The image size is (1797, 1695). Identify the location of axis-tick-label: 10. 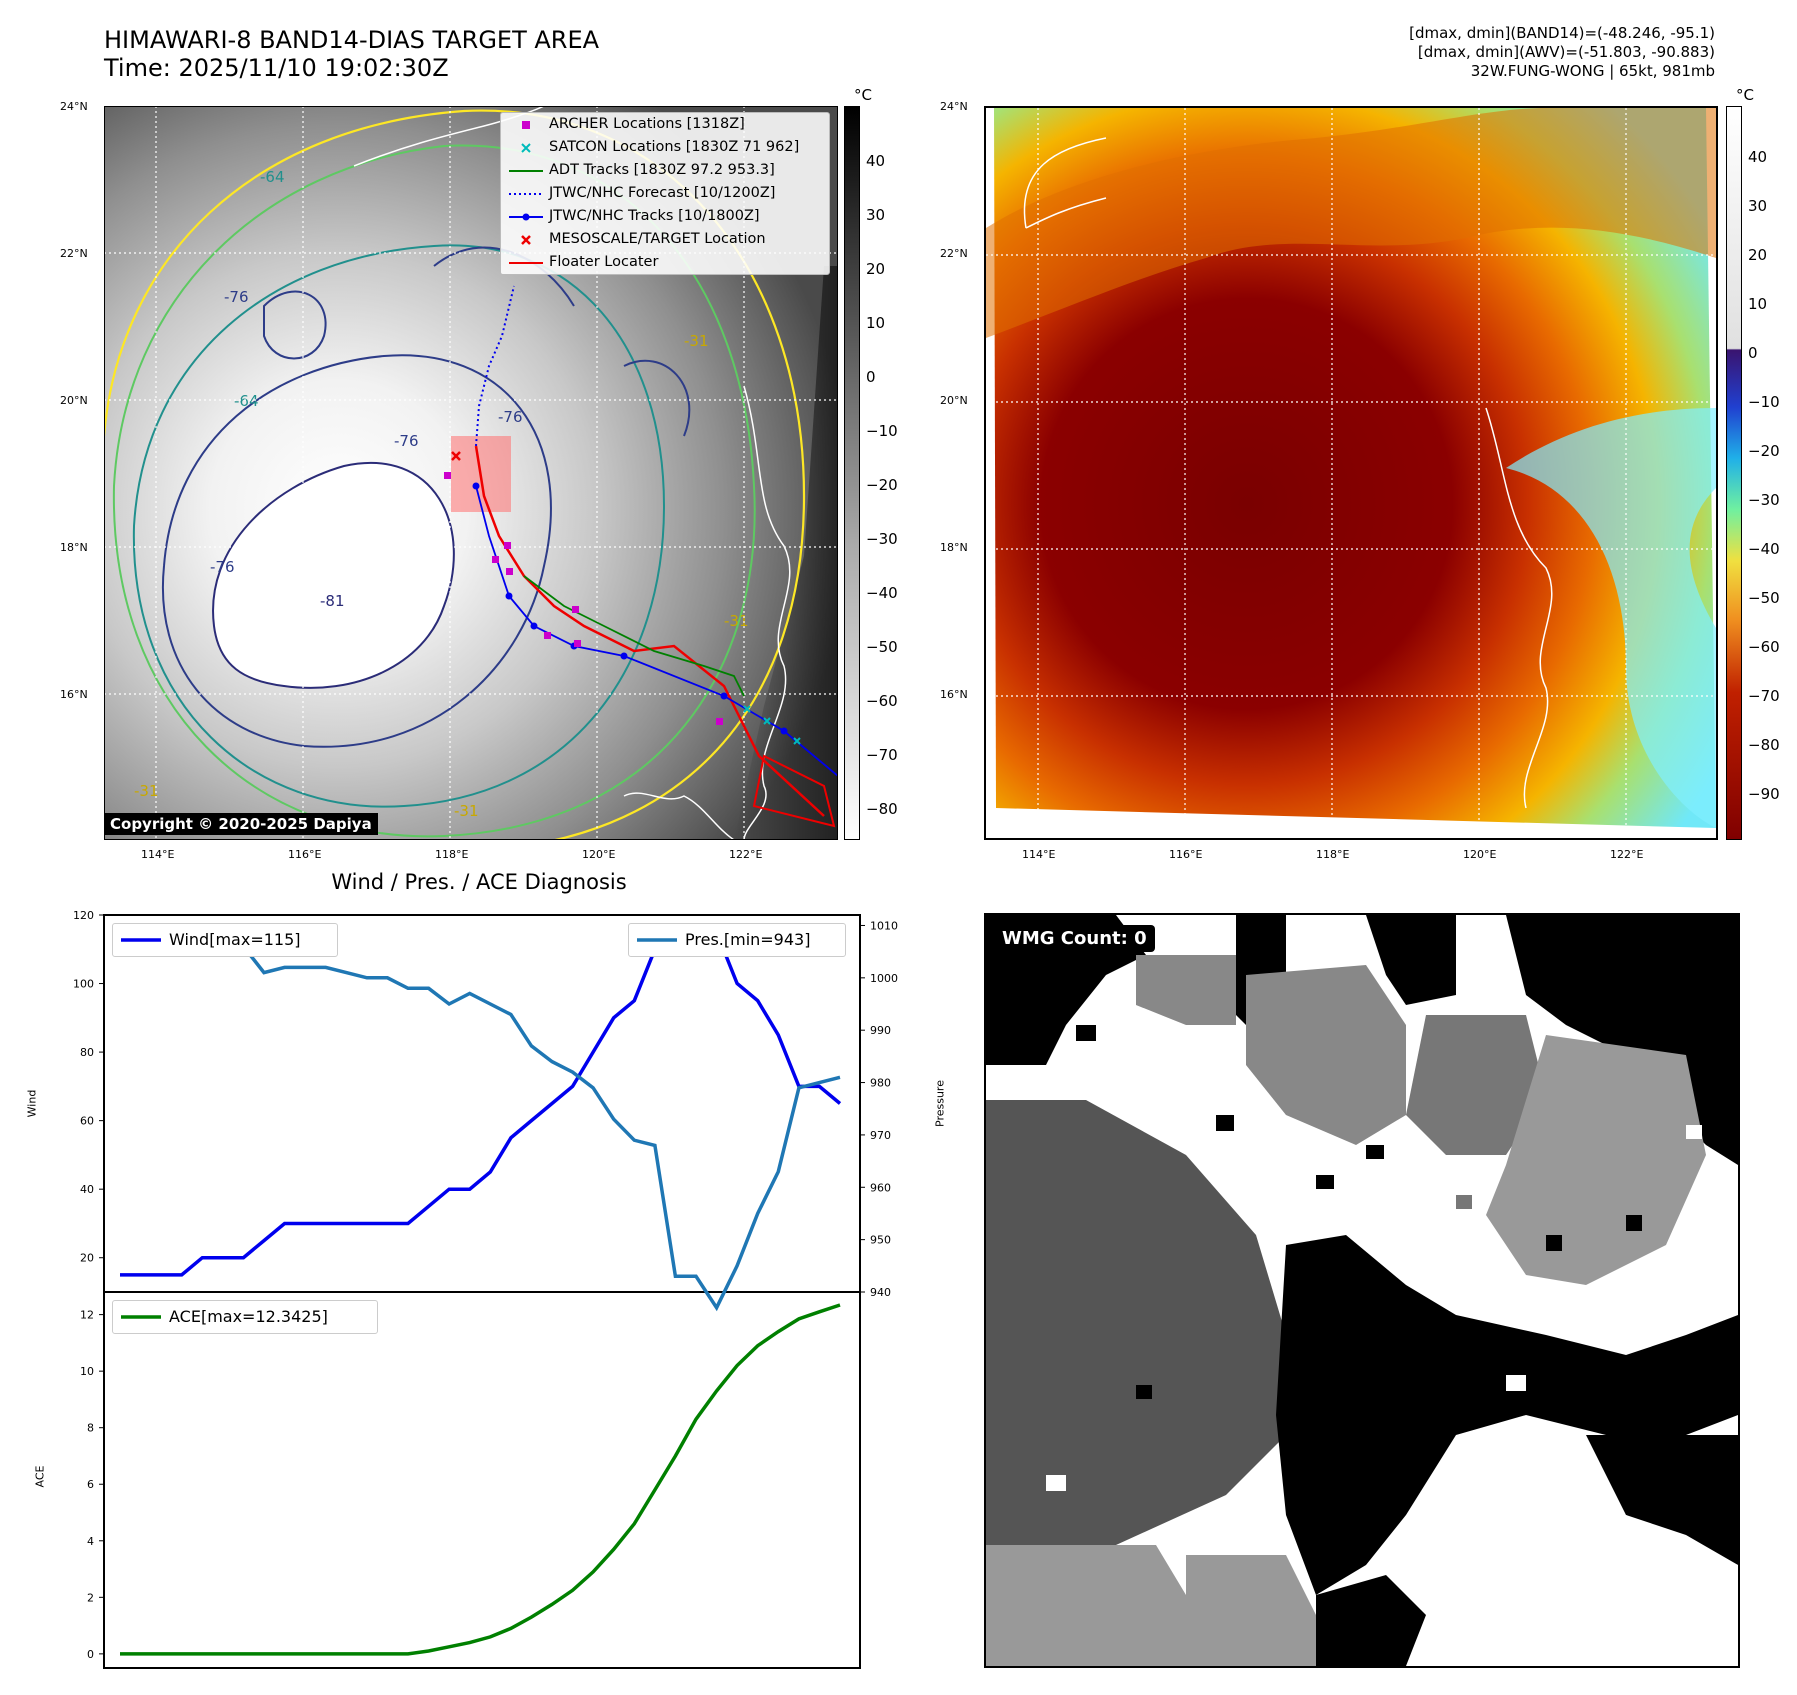
(87, 1371).